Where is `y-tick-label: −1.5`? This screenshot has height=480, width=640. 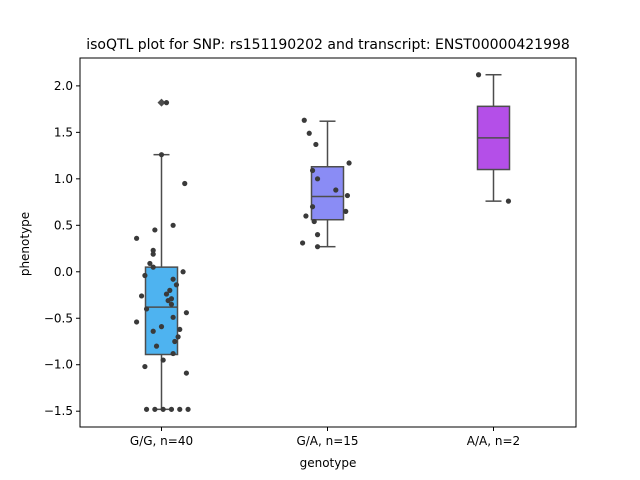
y-tick-label: −1.5 is located at coordinates (58, 411).